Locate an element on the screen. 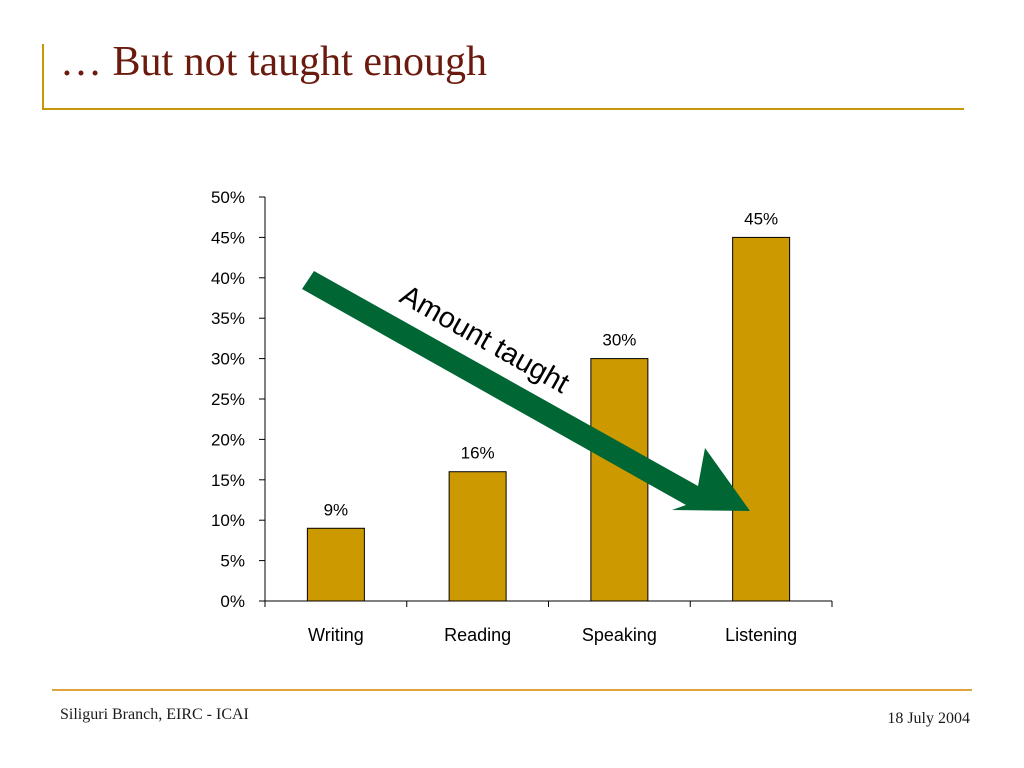  bar-speaking is located at coordinates (619, 480).